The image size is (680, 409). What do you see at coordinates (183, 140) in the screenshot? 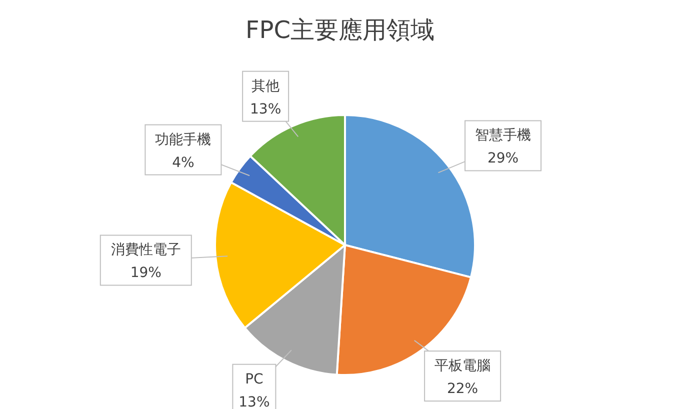
I see `slice-label: 功能手機` at bounding box center [183, 140].